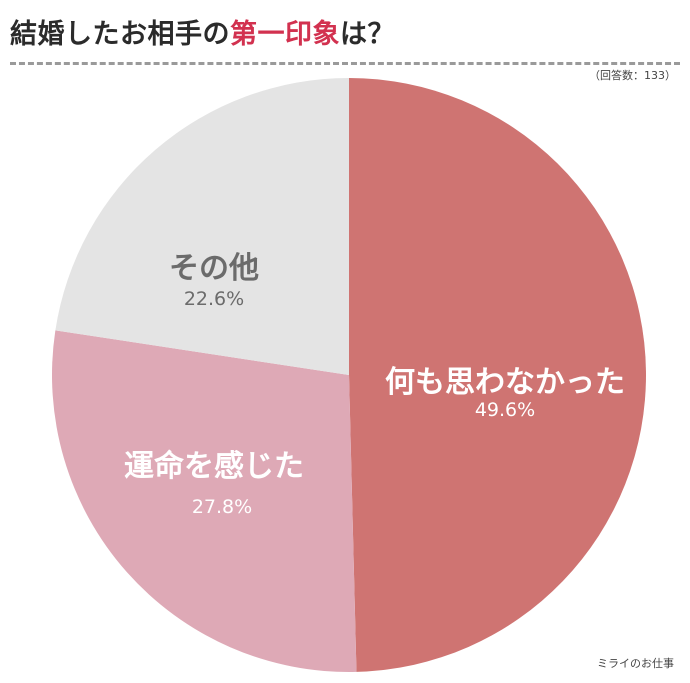 The width and height of the screenshot is (690, 683). I want to click on title-divider, so click(345, 63).